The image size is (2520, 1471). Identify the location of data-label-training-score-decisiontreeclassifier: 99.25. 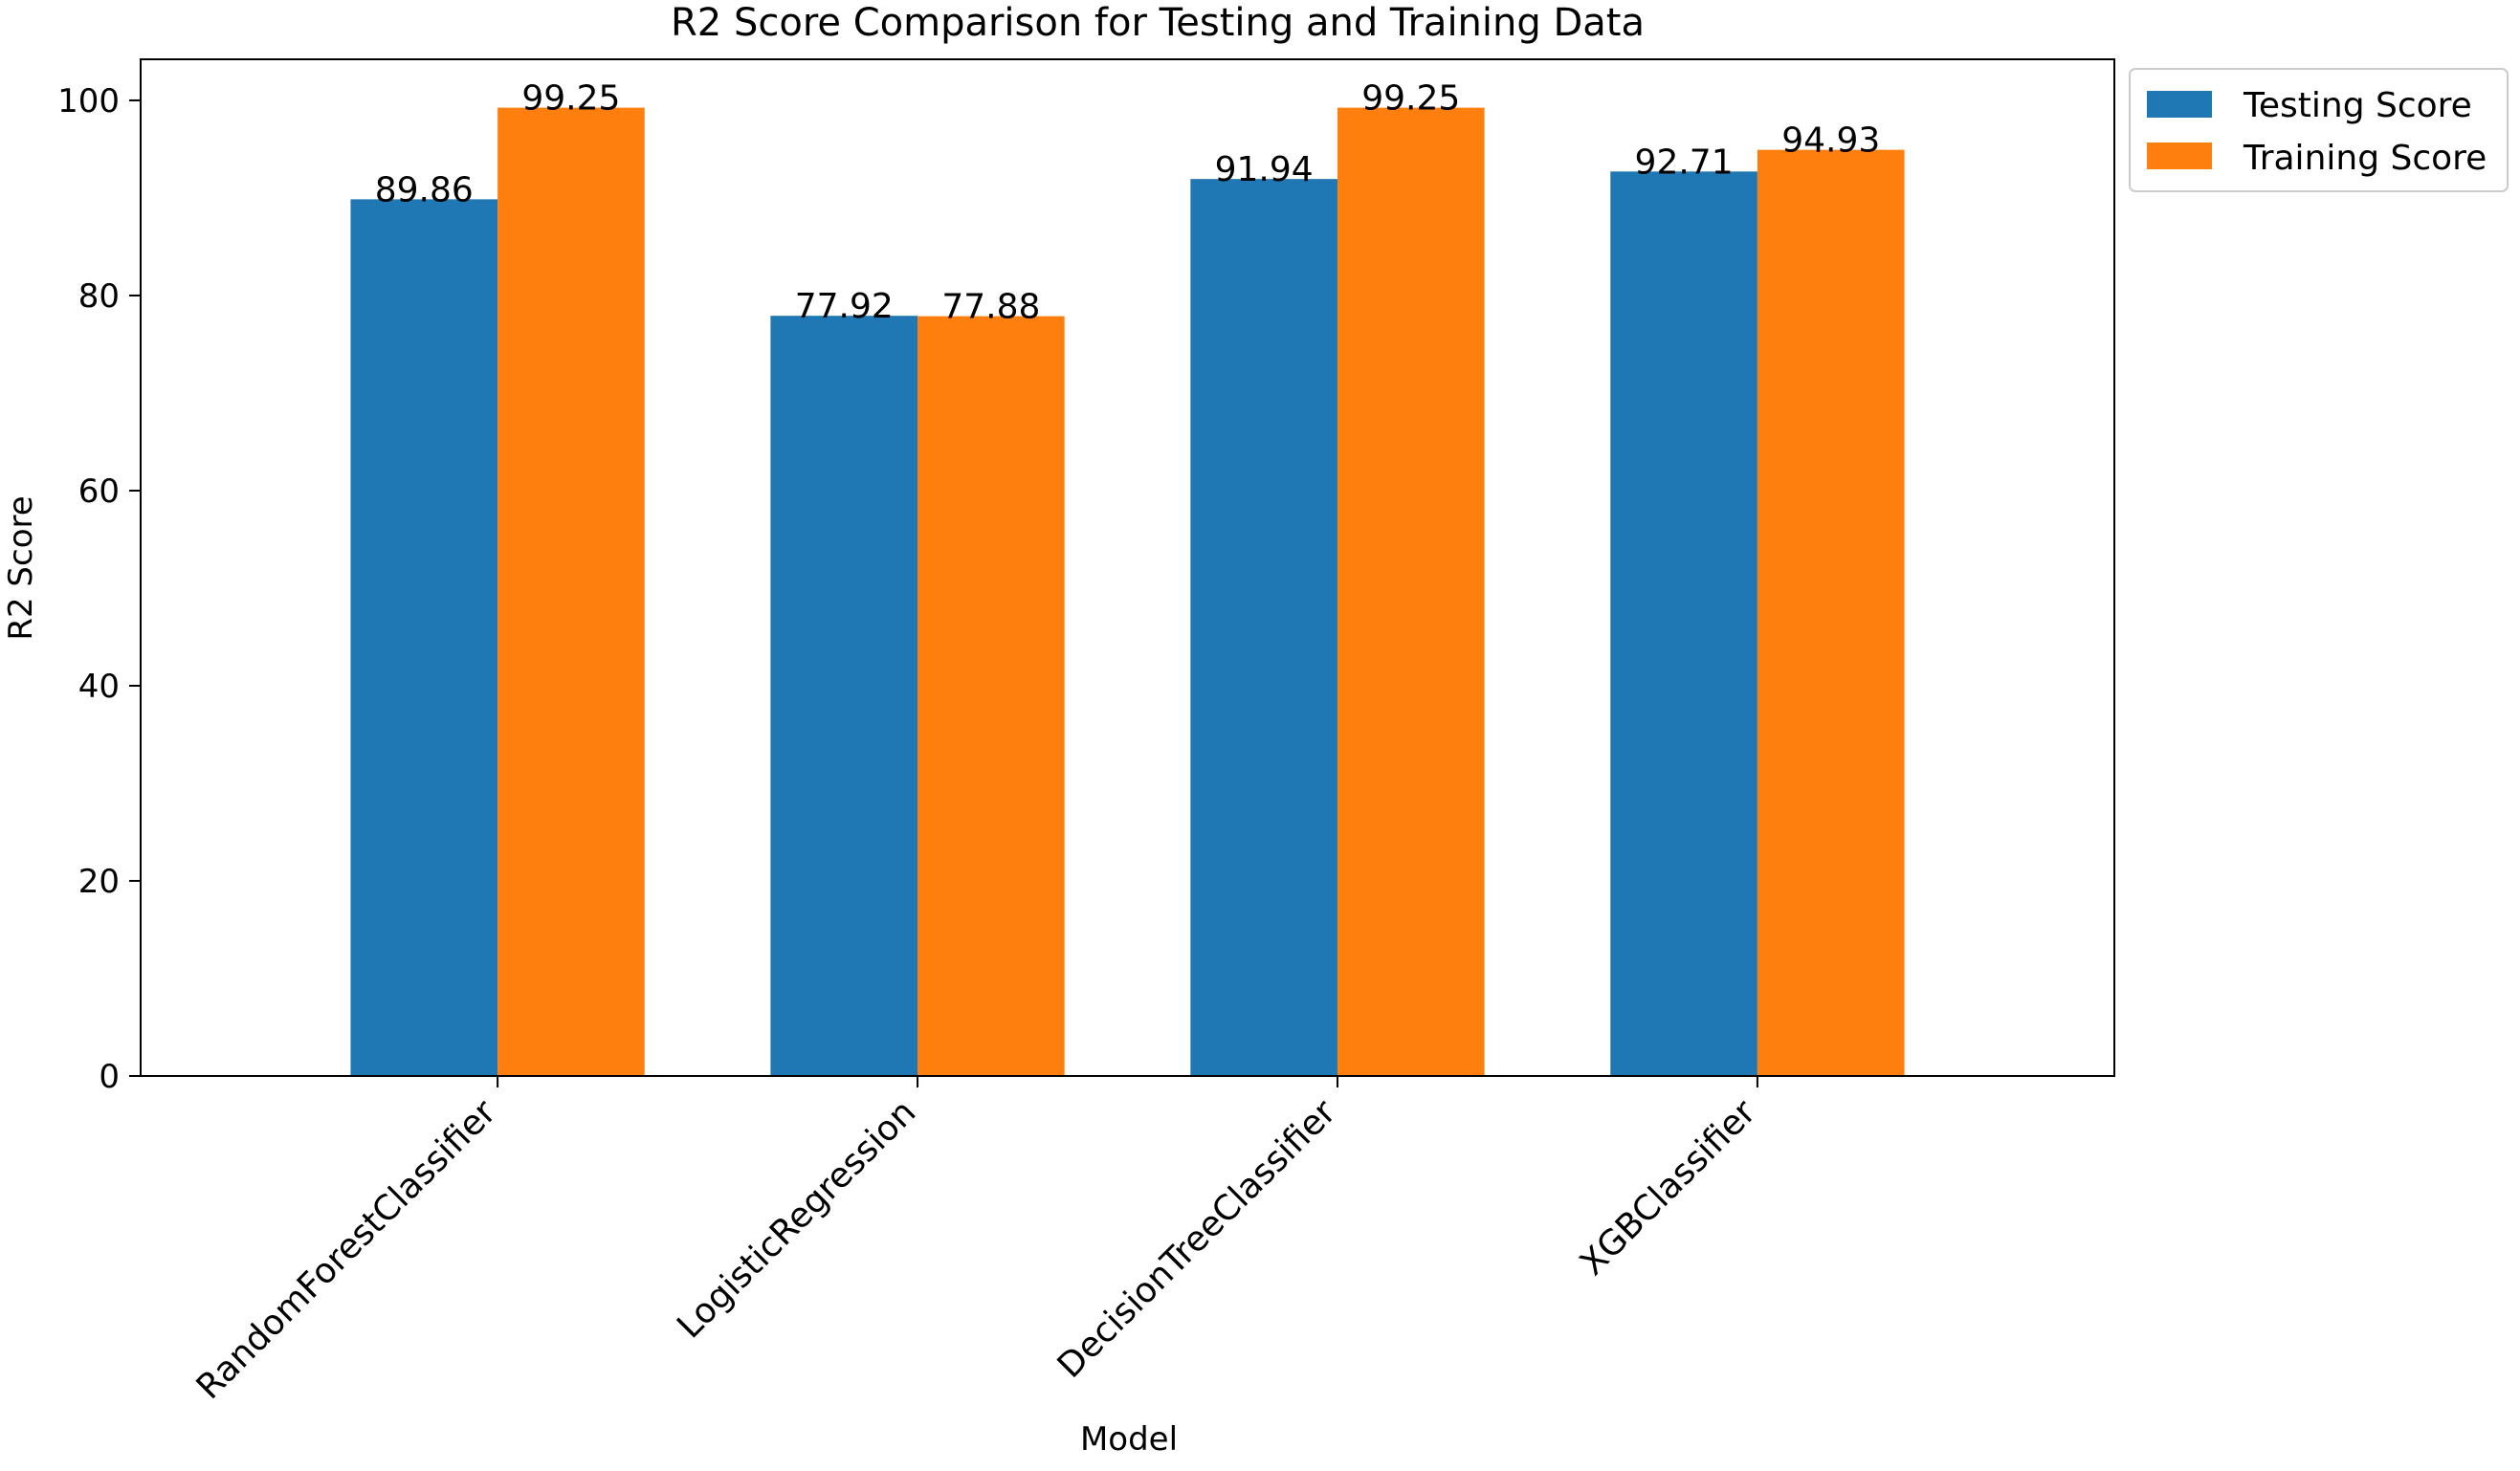
(1411, 99).